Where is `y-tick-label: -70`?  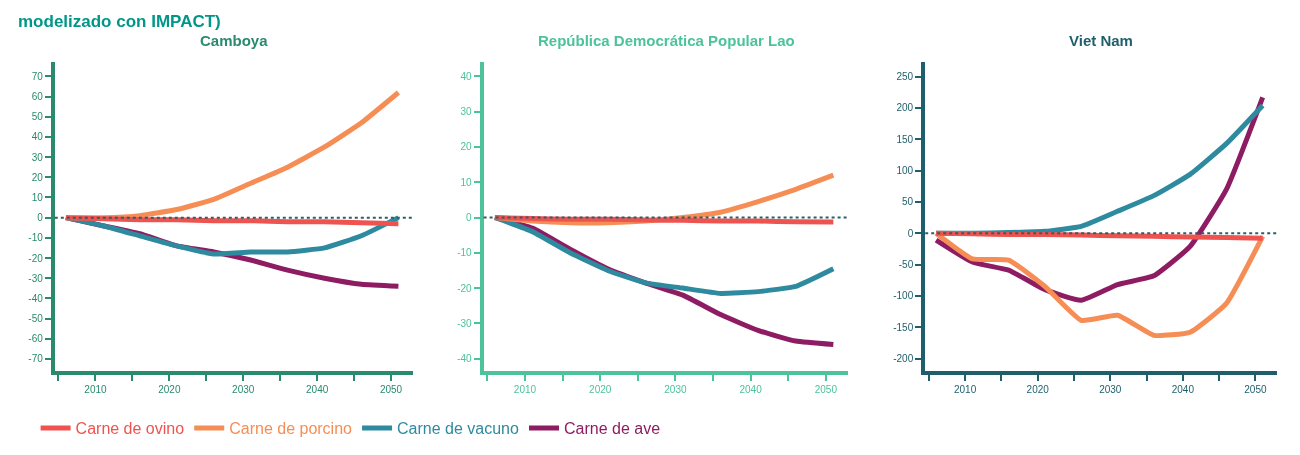 y-tick-label: -70 is located at coordinates (36, 359).